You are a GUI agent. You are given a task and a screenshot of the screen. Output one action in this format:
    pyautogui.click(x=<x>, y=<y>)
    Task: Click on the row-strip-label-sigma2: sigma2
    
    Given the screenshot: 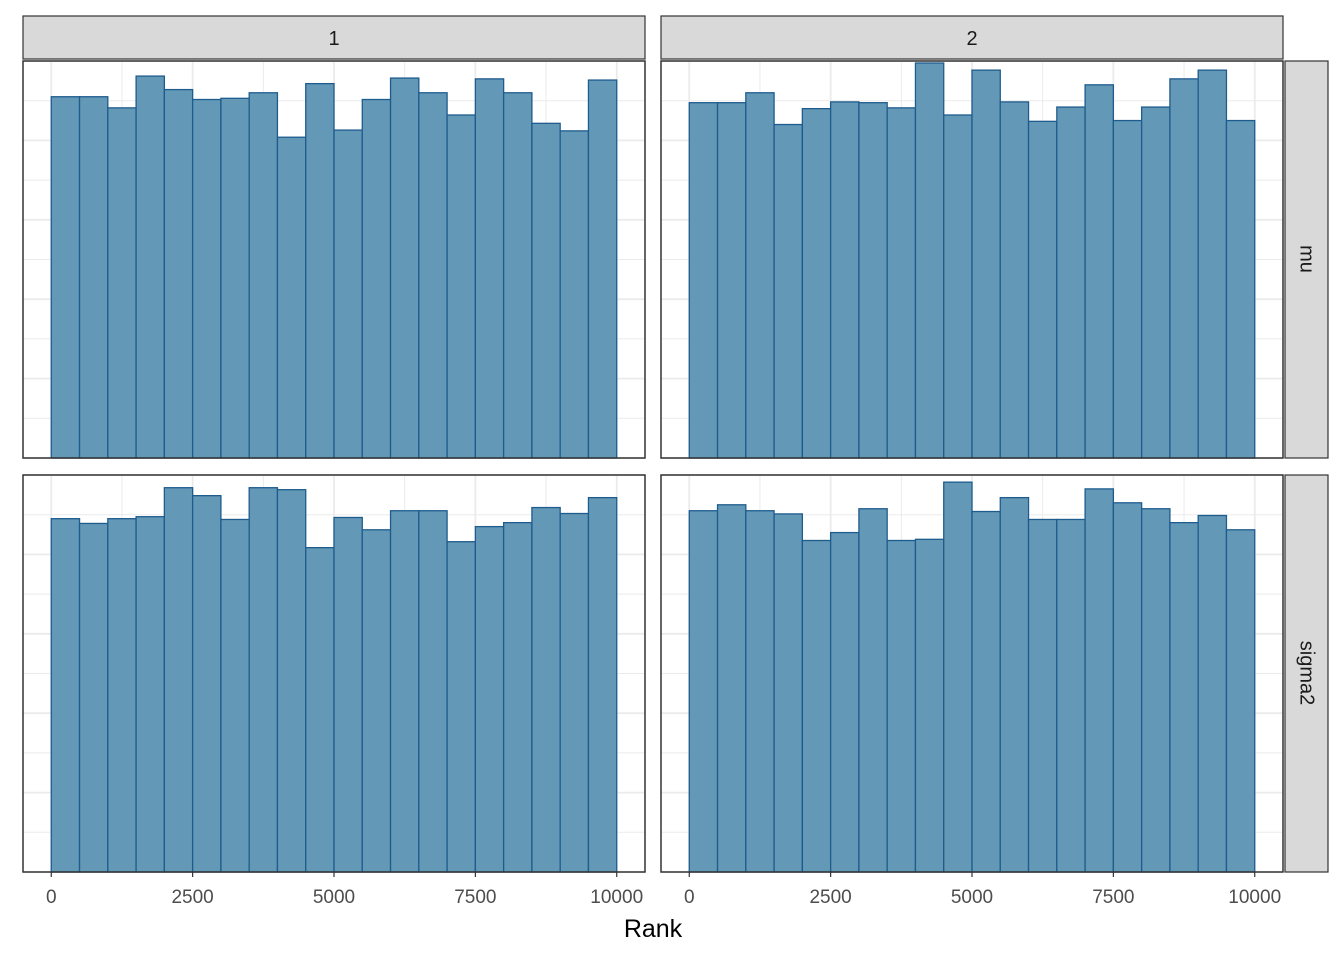 What is the action you would take?
    pyautogui.click(x=1307, y=673)
    